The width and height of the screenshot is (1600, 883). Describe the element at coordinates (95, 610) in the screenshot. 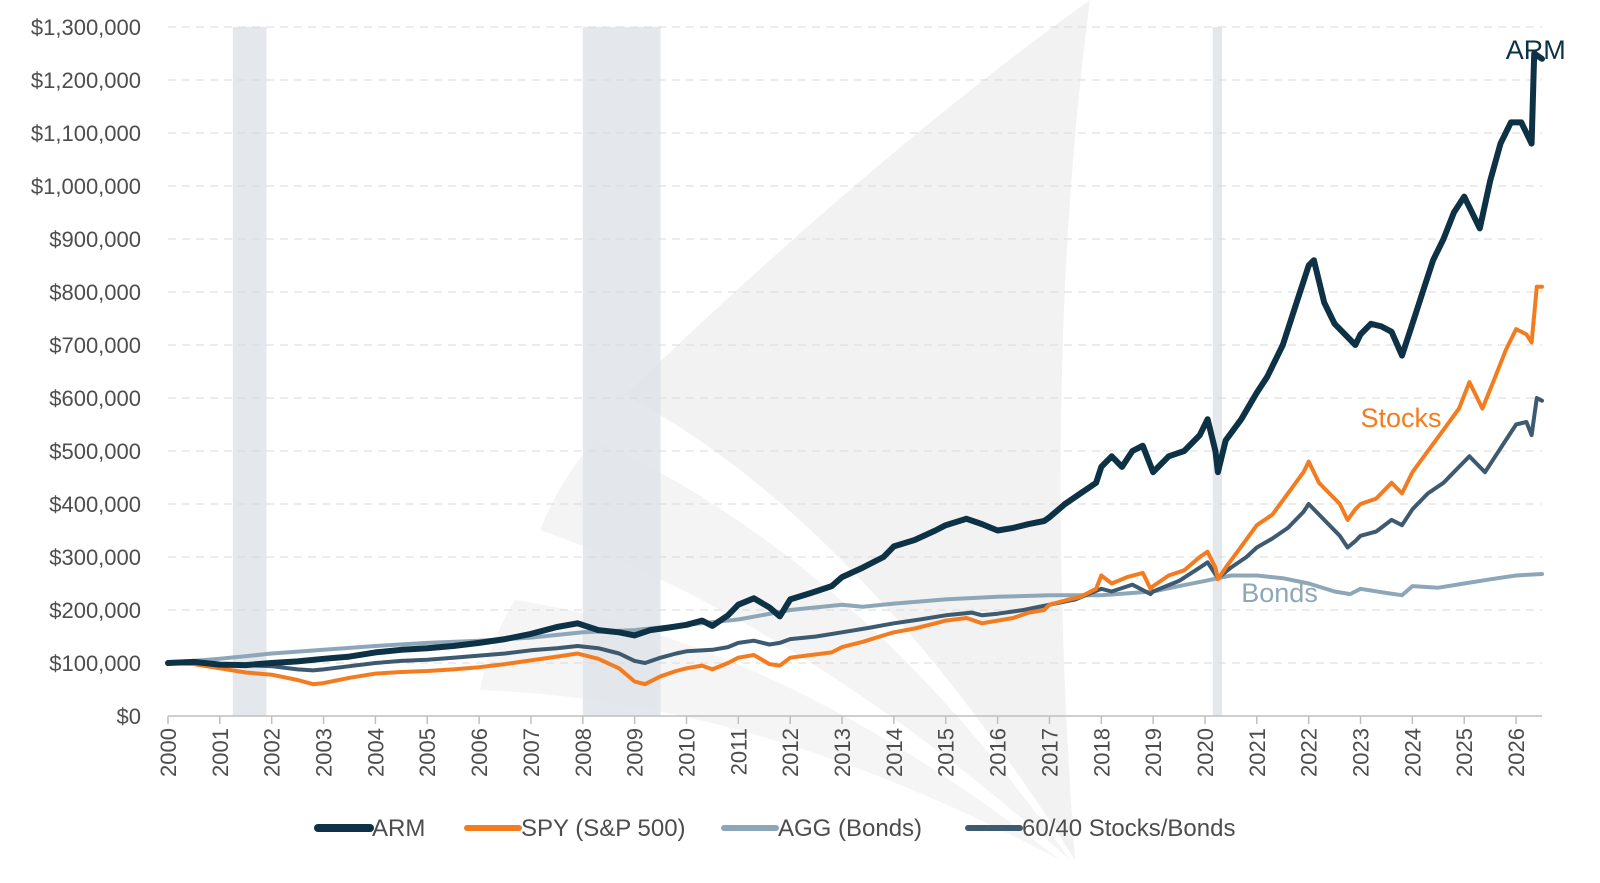

I see `y-tick-label: $200,000` at that location.